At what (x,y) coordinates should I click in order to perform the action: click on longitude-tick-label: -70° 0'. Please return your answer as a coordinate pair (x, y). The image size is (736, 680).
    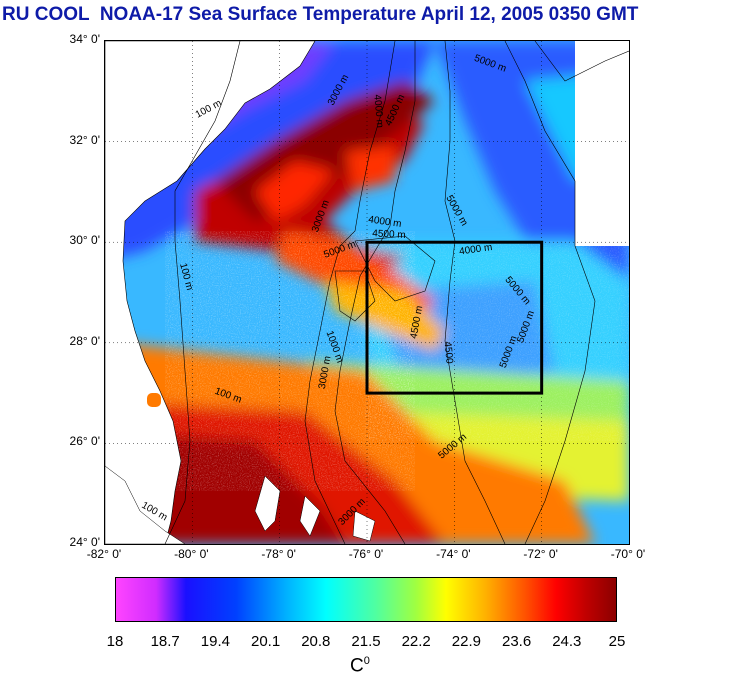
    Looking at the image, I should click on (628, 554).